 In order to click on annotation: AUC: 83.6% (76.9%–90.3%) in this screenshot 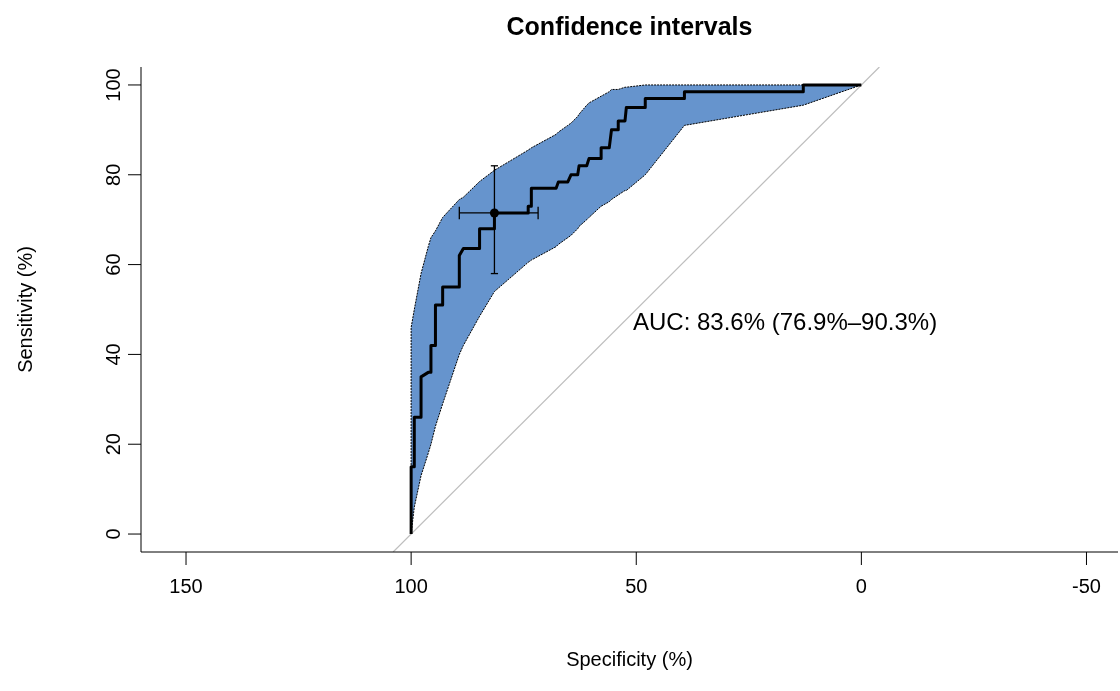, I will do `click(785, 322)`.